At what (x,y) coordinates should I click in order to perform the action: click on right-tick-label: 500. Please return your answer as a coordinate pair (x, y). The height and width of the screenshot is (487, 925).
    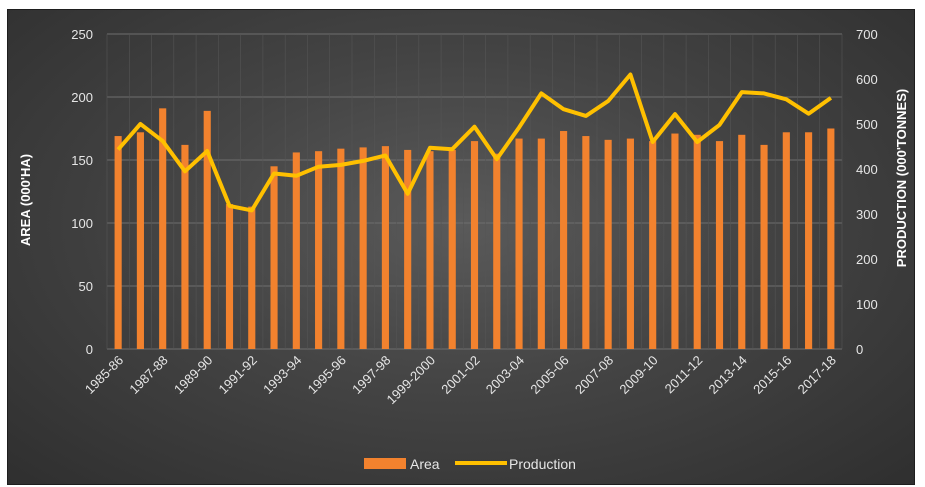
    Looking at the image, I should click on (867, 124).